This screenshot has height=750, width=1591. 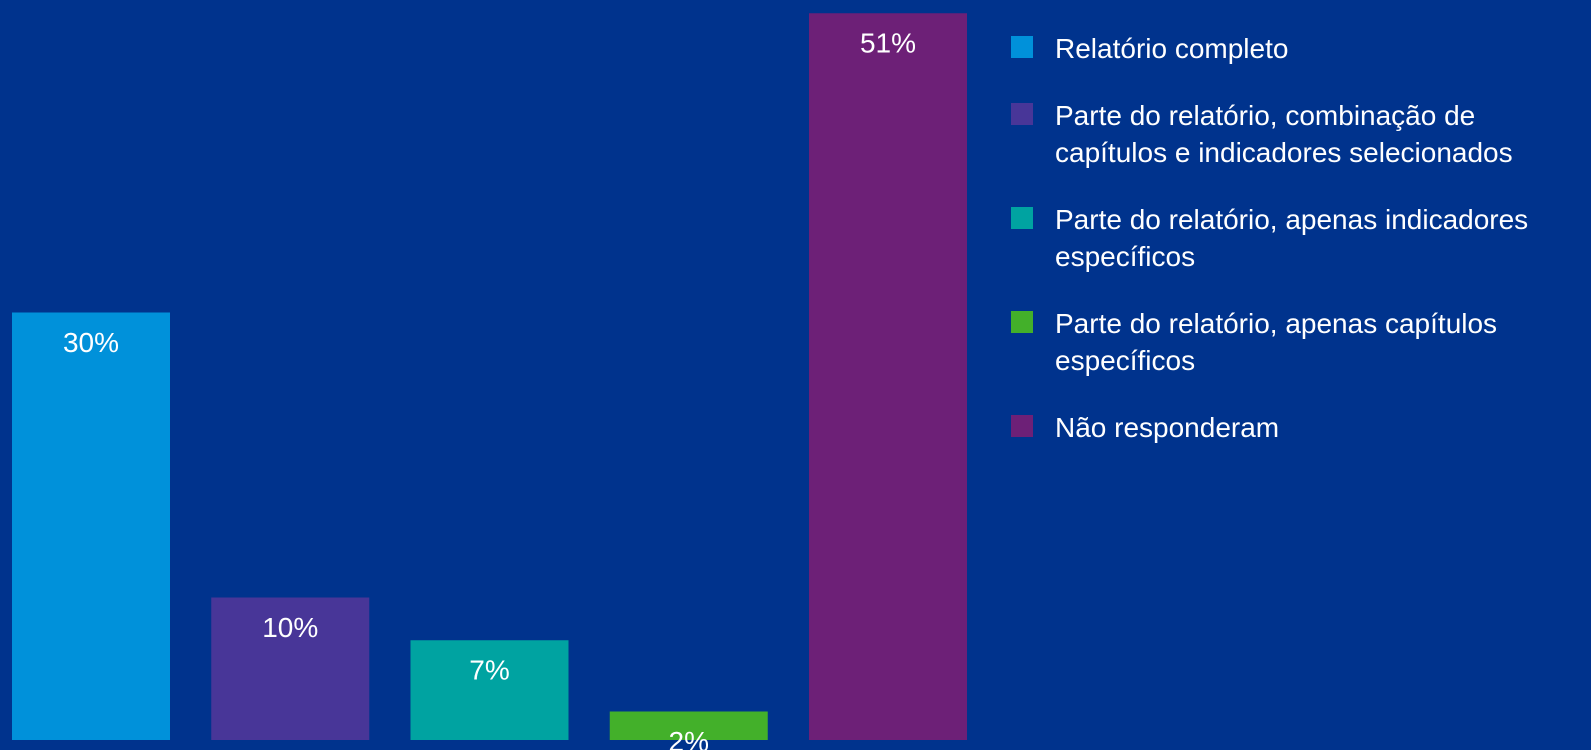 I want to click on legend-label: Relatório completo, so click(x=1172, y=48).